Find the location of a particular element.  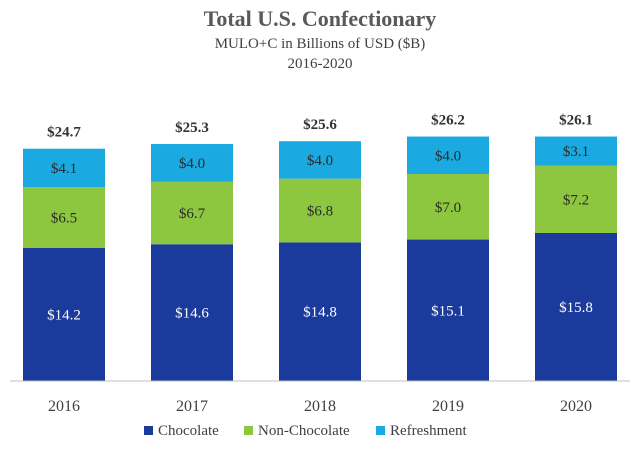

bar-segment-refreshment-2016 is located at coordinates (64, 168).